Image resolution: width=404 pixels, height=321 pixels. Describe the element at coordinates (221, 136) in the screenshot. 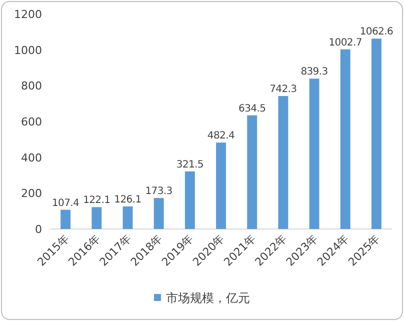

I see `data-label: 482.4` at that location.